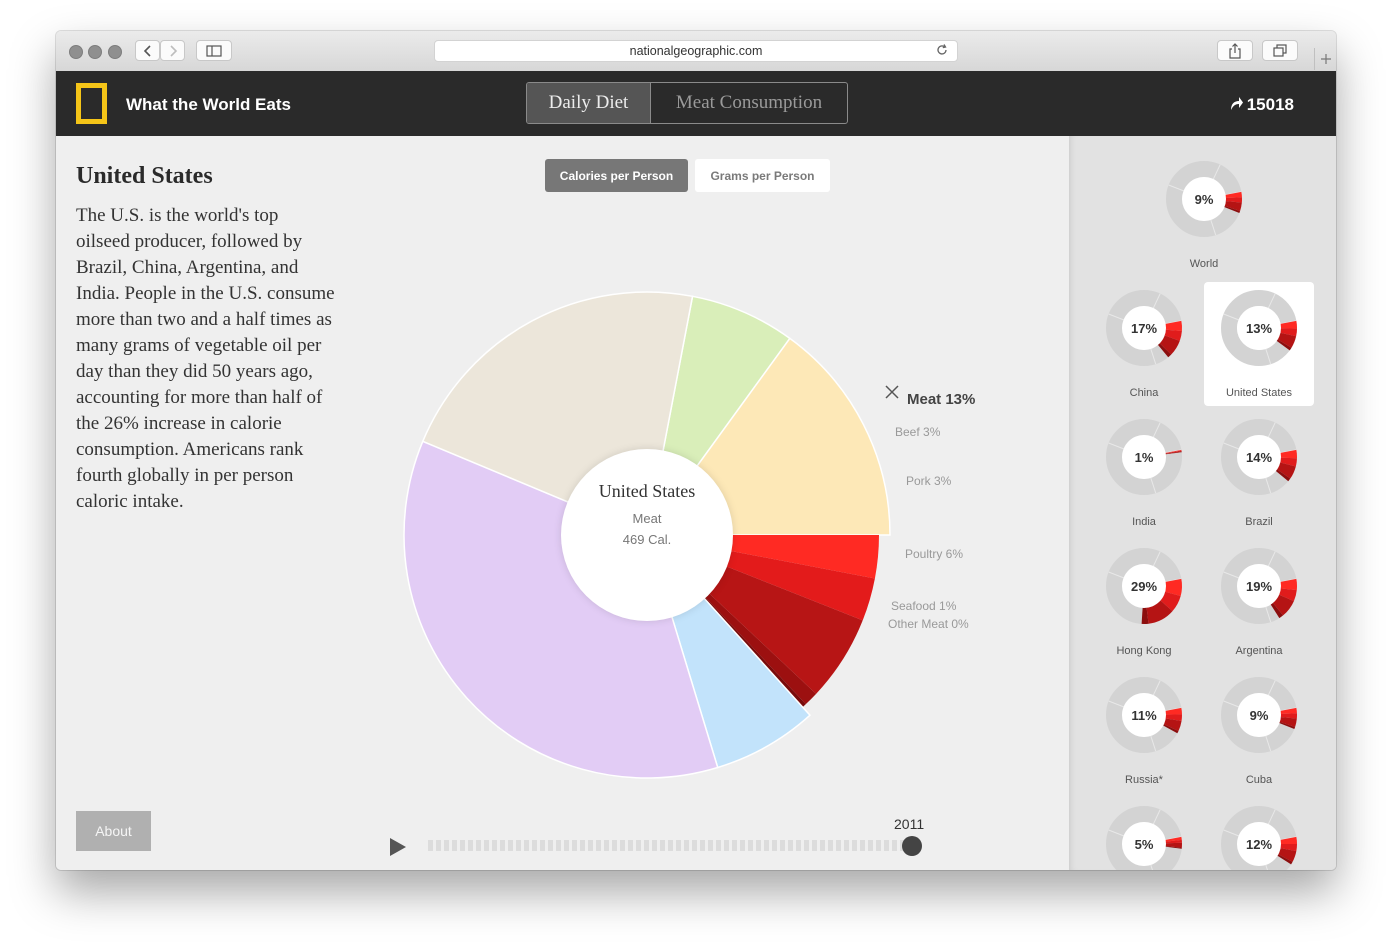 This screenshot has width=1392, height=951. I want to click on tabs-overview-button, so click(1280, 50).